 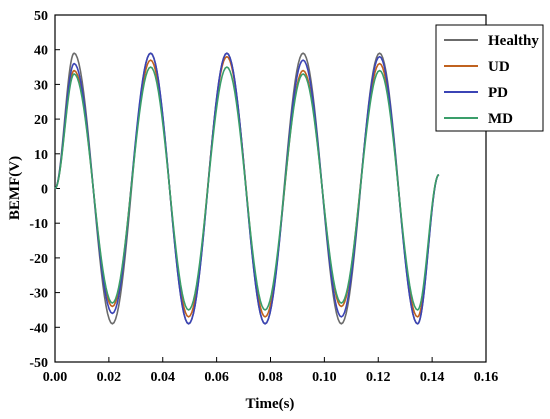 I want to click on y-axis: -50 -40 -30 -20 -10 0 10 20 30 40 50, so click(x=44, y=190).